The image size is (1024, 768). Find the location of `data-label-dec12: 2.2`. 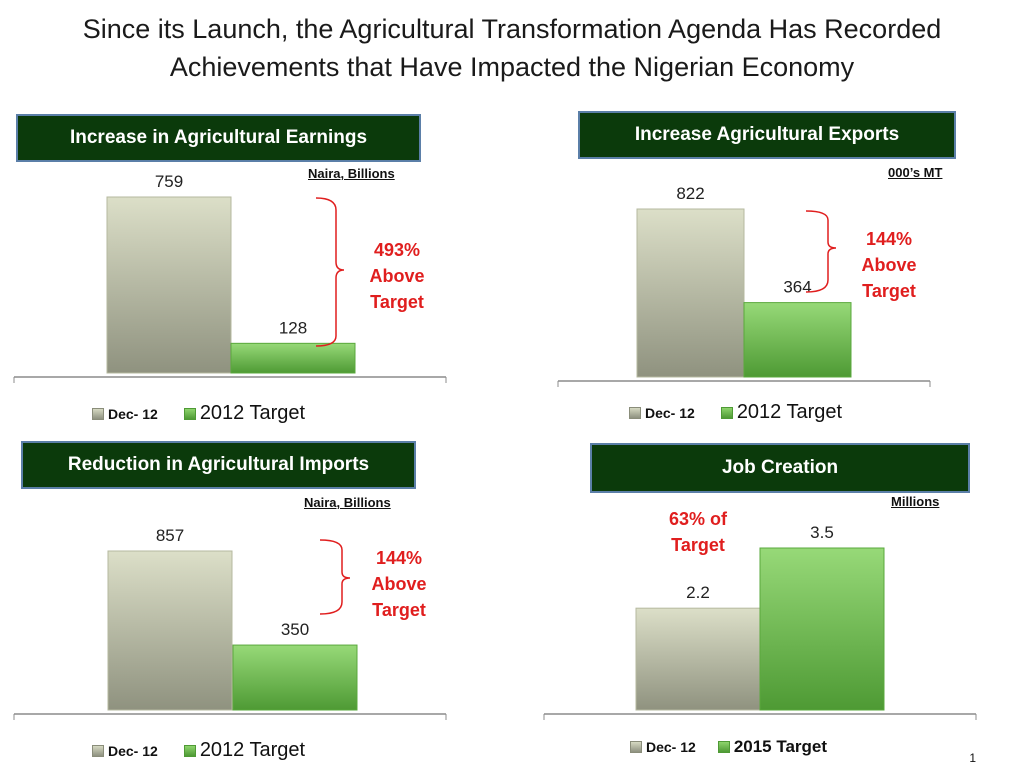

data-label-dec12: 2.2 is located at coordinates (698, 592).